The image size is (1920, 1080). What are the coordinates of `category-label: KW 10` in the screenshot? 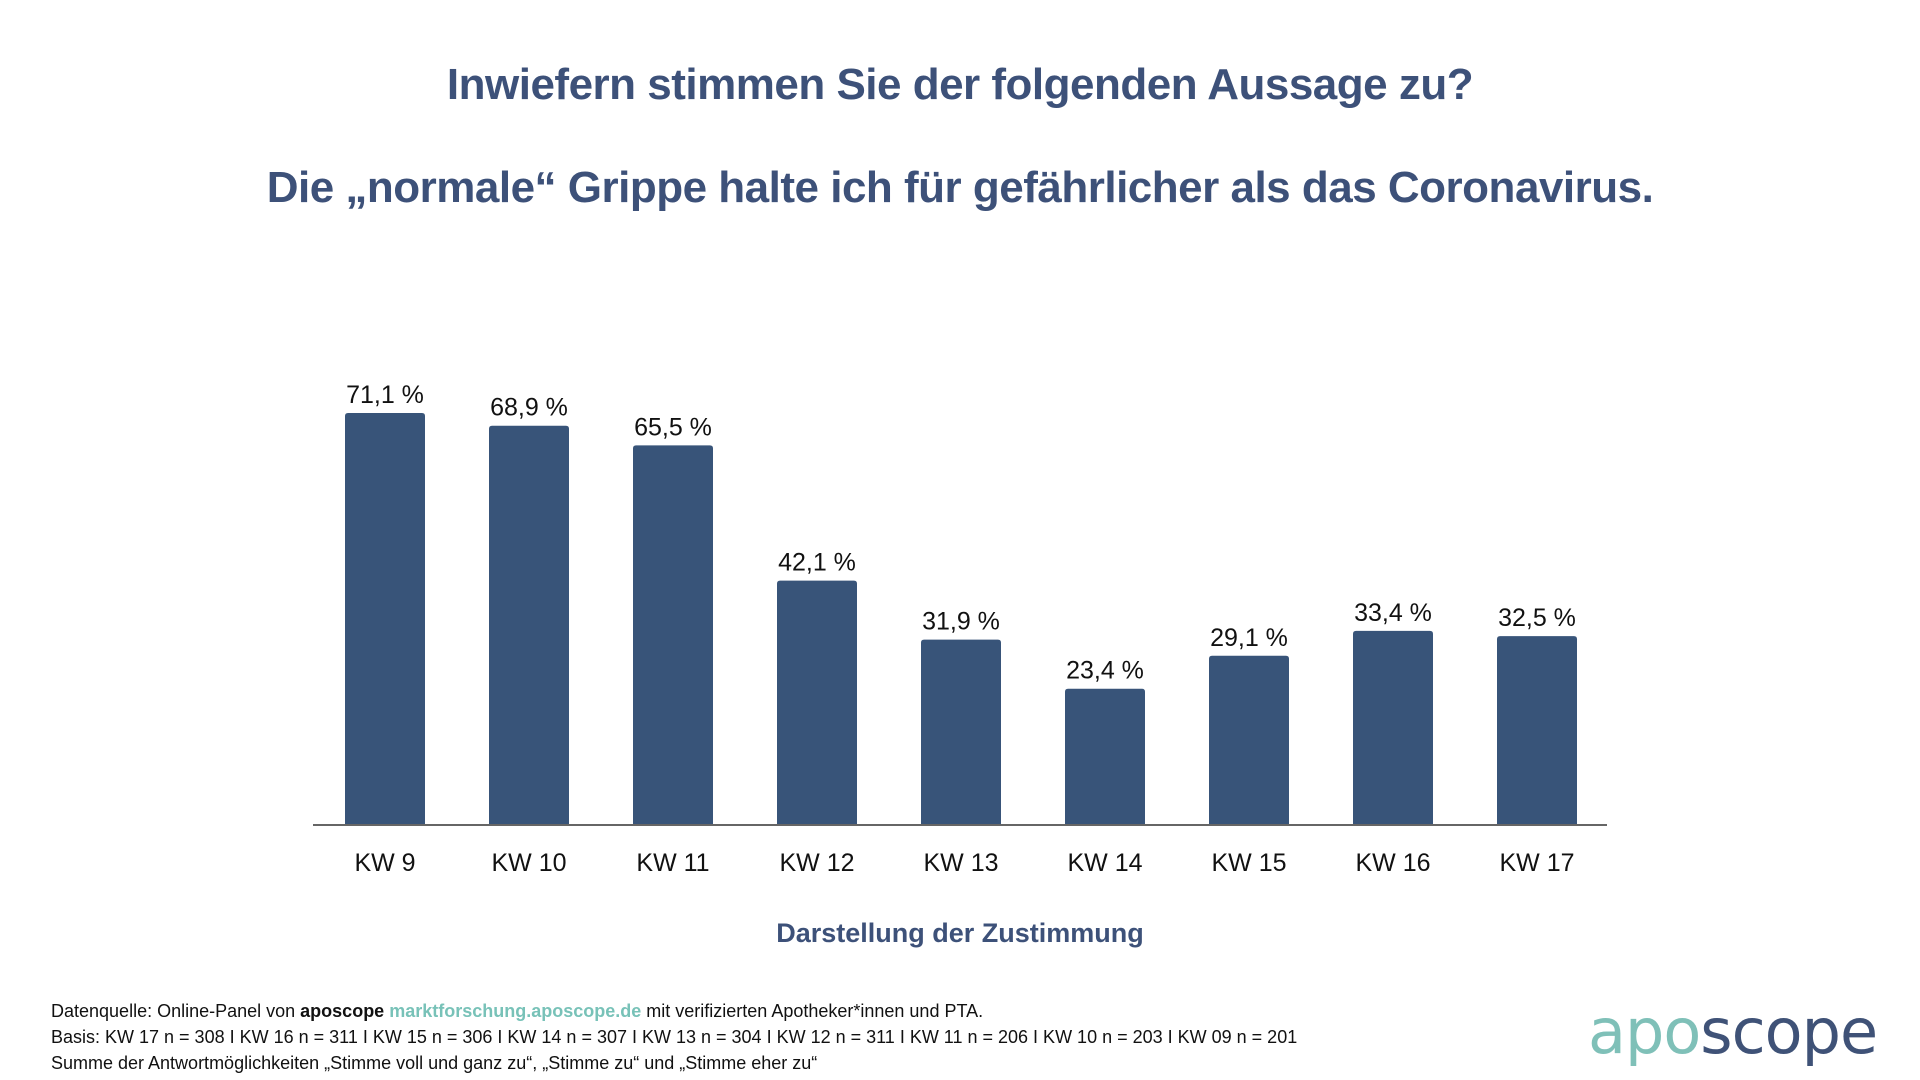 It's located at (528, 863).